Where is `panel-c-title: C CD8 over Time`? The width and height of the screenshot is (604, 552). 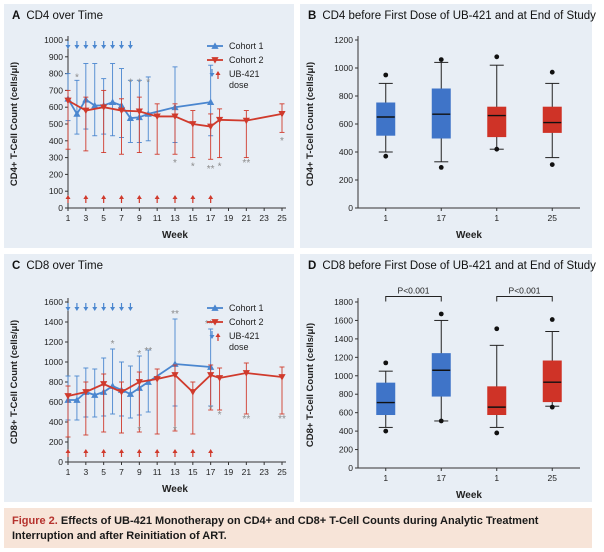 panel-c-title: C CD8 over Time is located at coordinates (57, 266).